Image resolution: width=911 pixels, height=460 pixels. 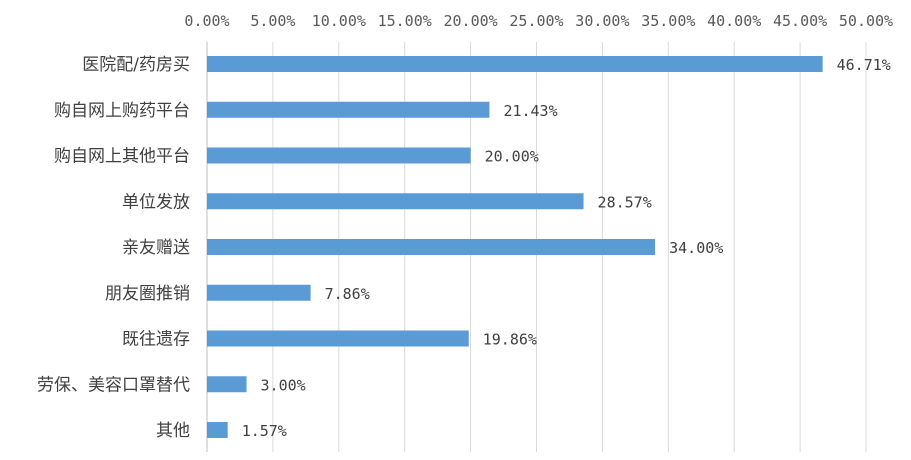 What do you see at coordinates (283, 385) in the screenshot?
I see `data-label: 3.00%` at bounding box center [283, 385].